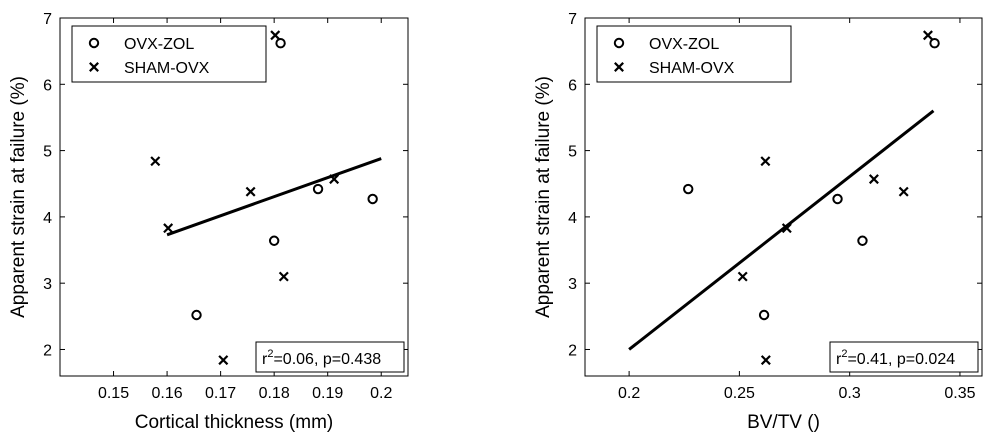 The image size is (997, 440). What do you see at coordinates (850, 393) in the screenshot?
I see `x-tick-label: 0.3` at bounding box center [850, 393].